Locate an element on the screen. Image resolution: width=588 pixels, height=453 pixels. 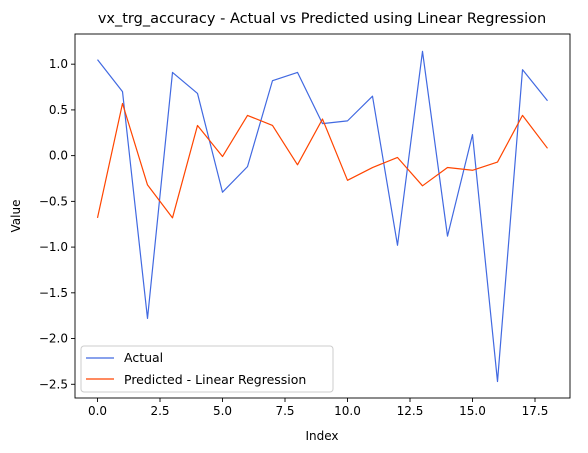
y-tick-label: −2.5 is located at coordinates (53, 384).